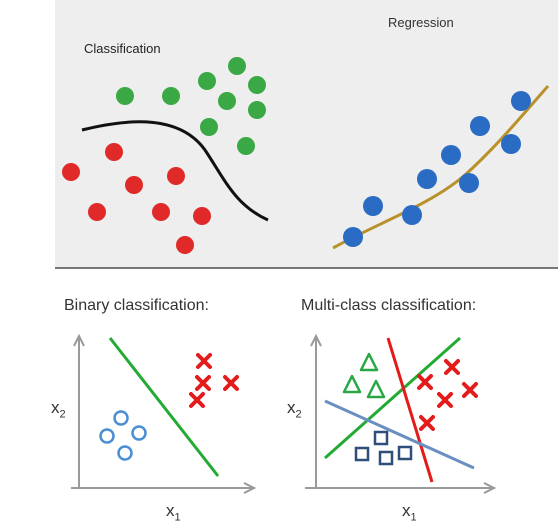 The height and width of the screenshot is (531, 558). I want to click on green-class-points, so click(191, 106).